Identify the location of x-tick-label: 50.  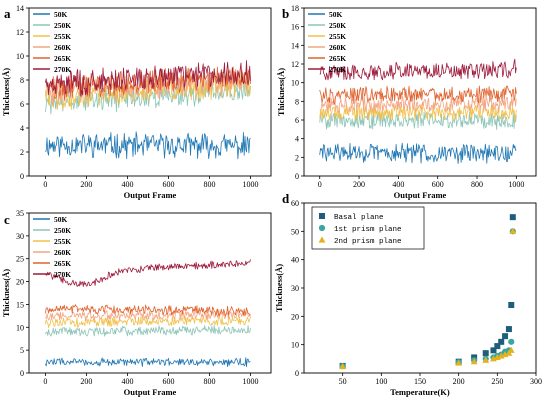
(343, 381).